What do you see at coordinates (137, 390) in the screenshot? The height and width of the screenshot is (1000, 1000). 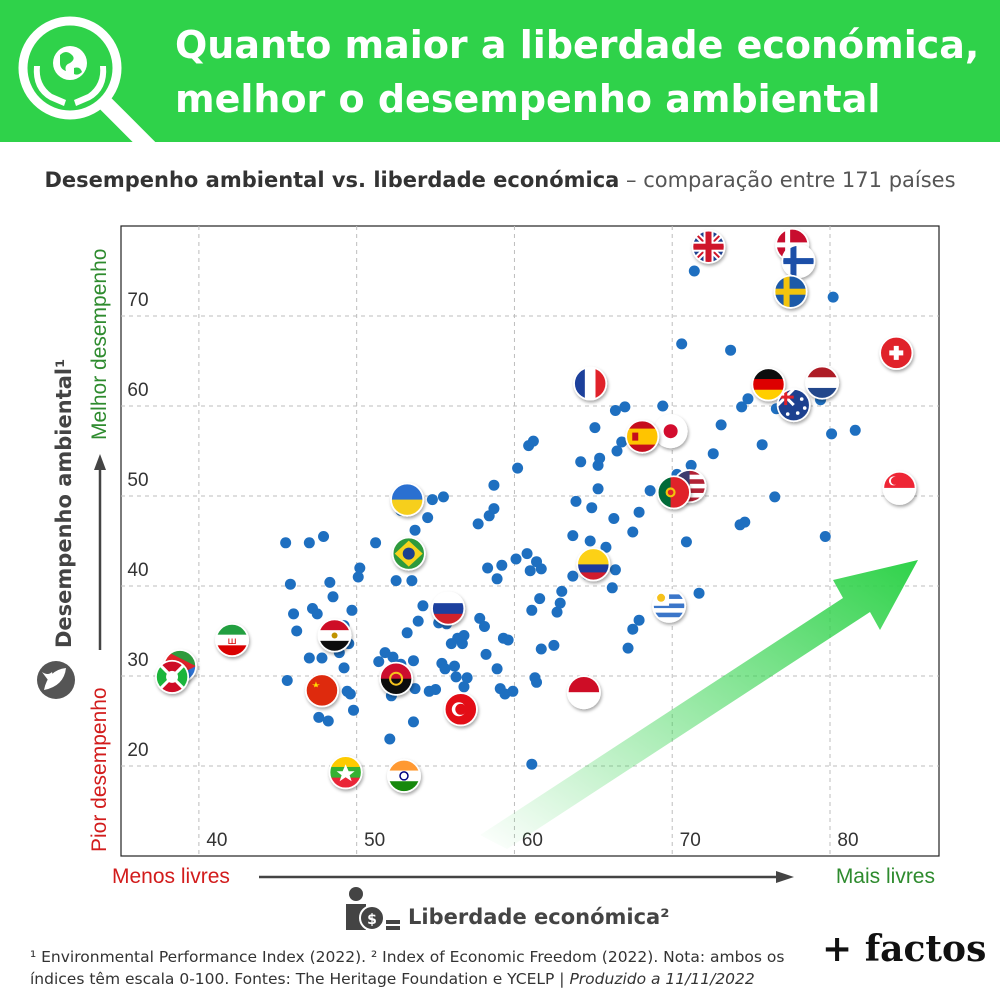 I see `y-tick-label: 60` at bounding box center [137, 390].